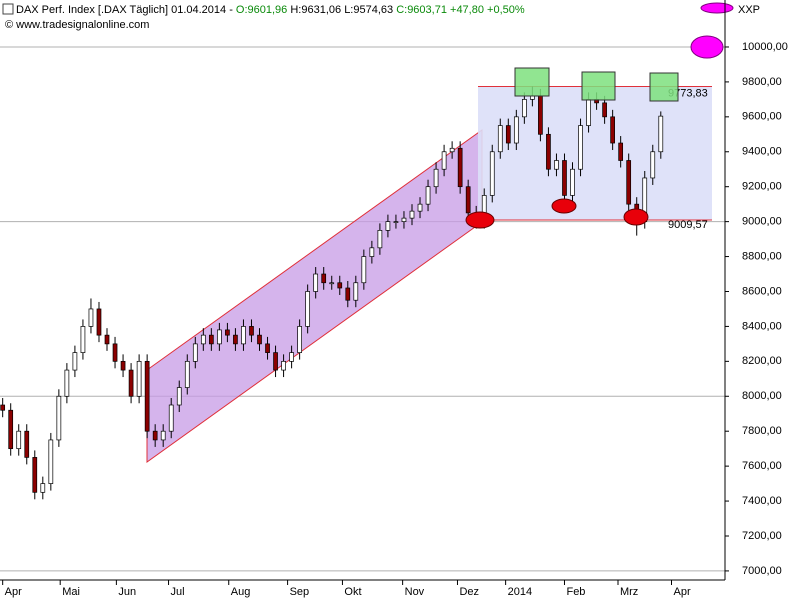 Image resolution: width=800 pixels, height=600 pixels. Describe the element at coordinates (762, 291) in the screenshot. I see `y-tick-label: 8600,00` at that location.